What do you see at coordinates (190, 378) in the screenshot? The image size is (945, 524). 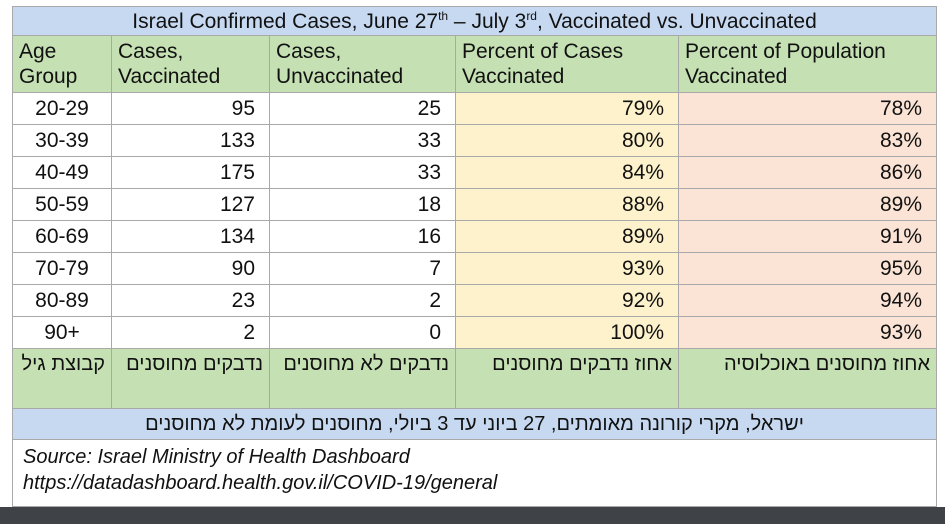 I see `hebrew-header-cases-vaccinated: נדבקים מחוסנים` at bounding box center [190, 378].